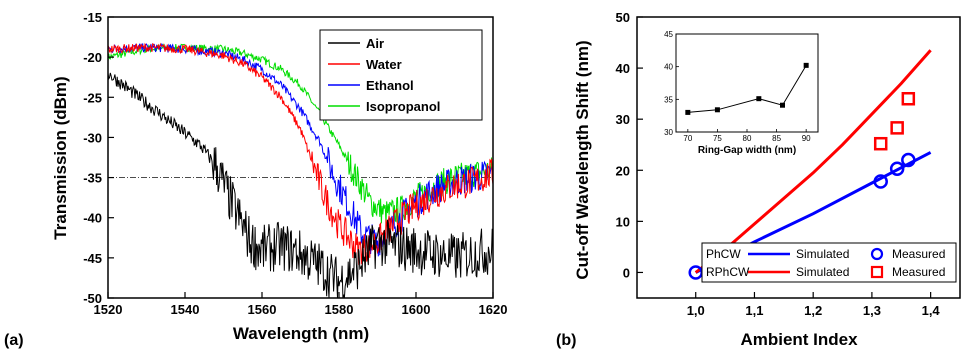  I want to click on panel-a-y-tick-label: -30, so click(92, 137).